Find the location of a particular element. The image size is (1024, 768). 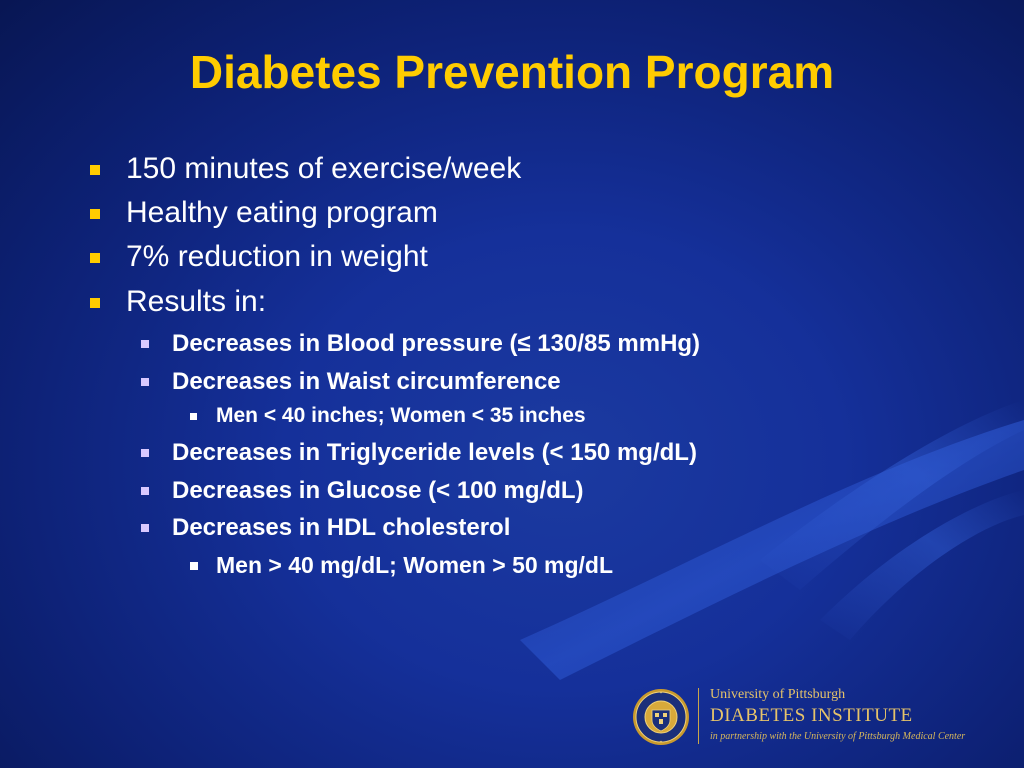

bullet-item: 7% reduction in weight is located at coordinates (259, 257).